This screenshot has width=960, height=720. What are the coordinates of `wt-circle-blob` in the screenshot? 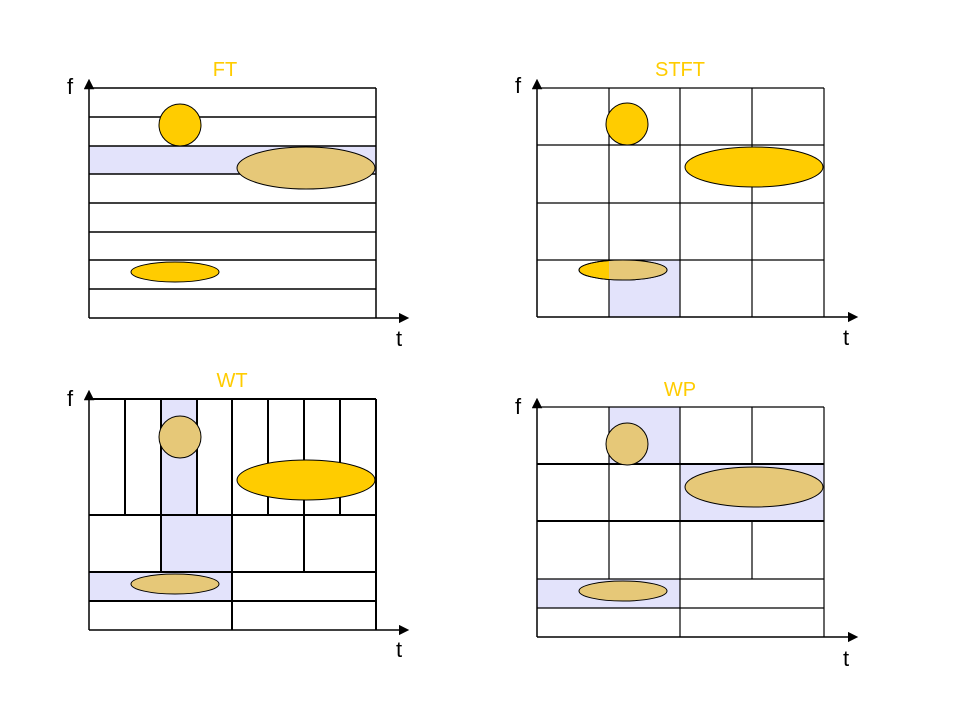 It's located at (180, 437).